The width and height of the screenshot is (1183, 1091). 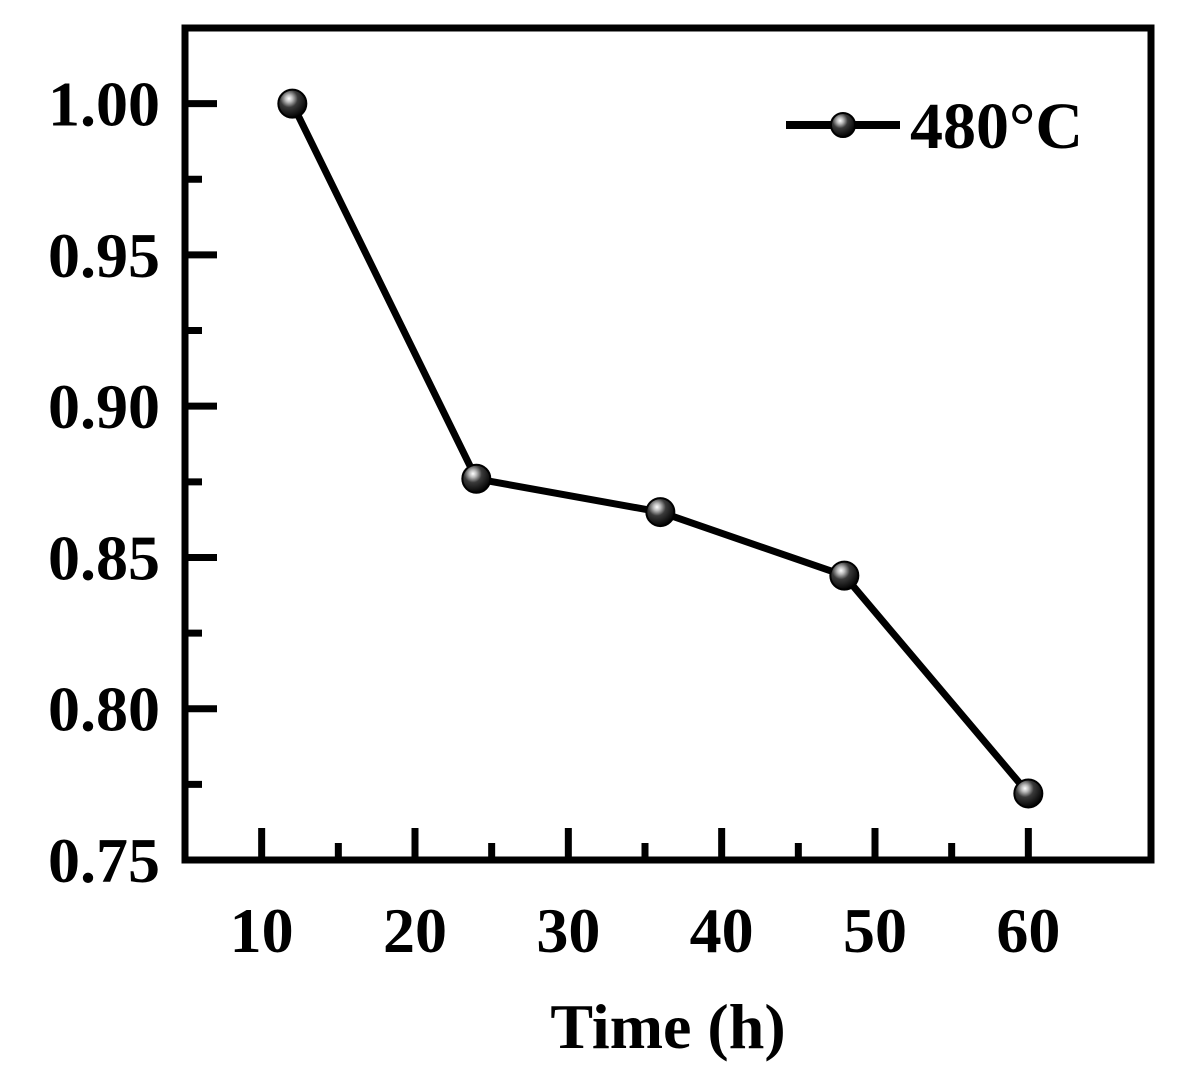 What do you see at coordinates (843, 125) in the screenshot?
I see `legend-marker` at bounding box center [843, 125].